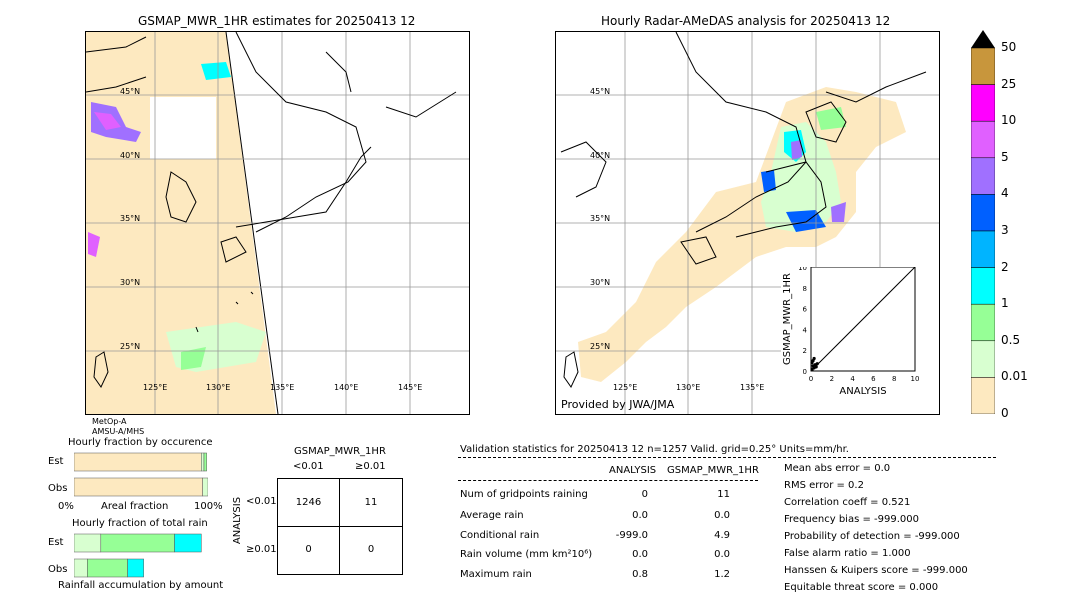 This screenshot has width=1080, height=612. I want to click on score-item: RMS error = 0.2, so click(824, 485).